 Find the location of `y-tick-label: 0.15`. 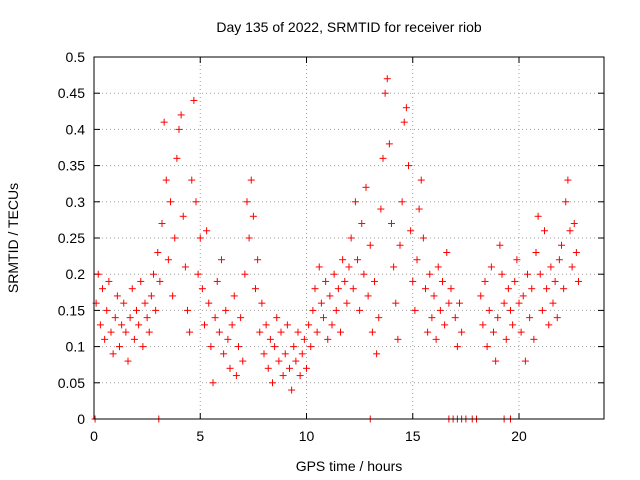

y-tick-label: 0.15 is located at coordinates (71, 310).